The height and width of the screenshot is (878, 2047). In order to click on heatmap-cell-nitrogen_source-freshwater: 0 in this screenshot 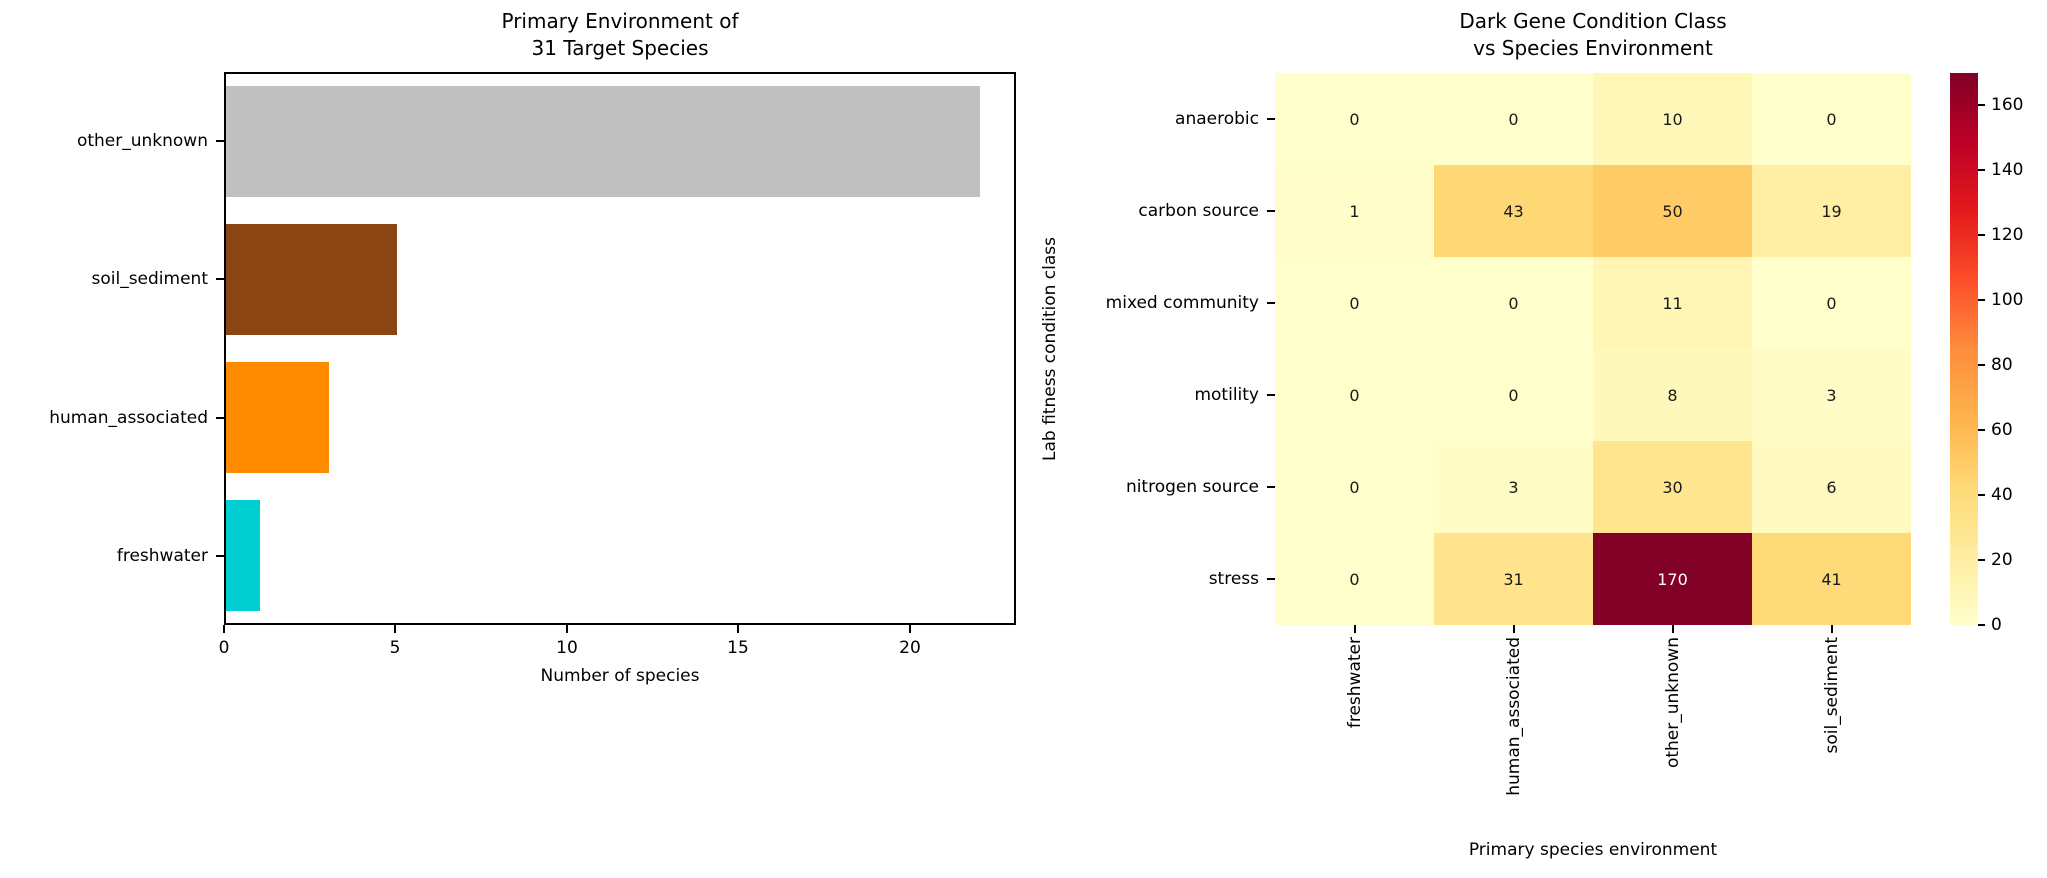, I will do `click(1354, 487)`.